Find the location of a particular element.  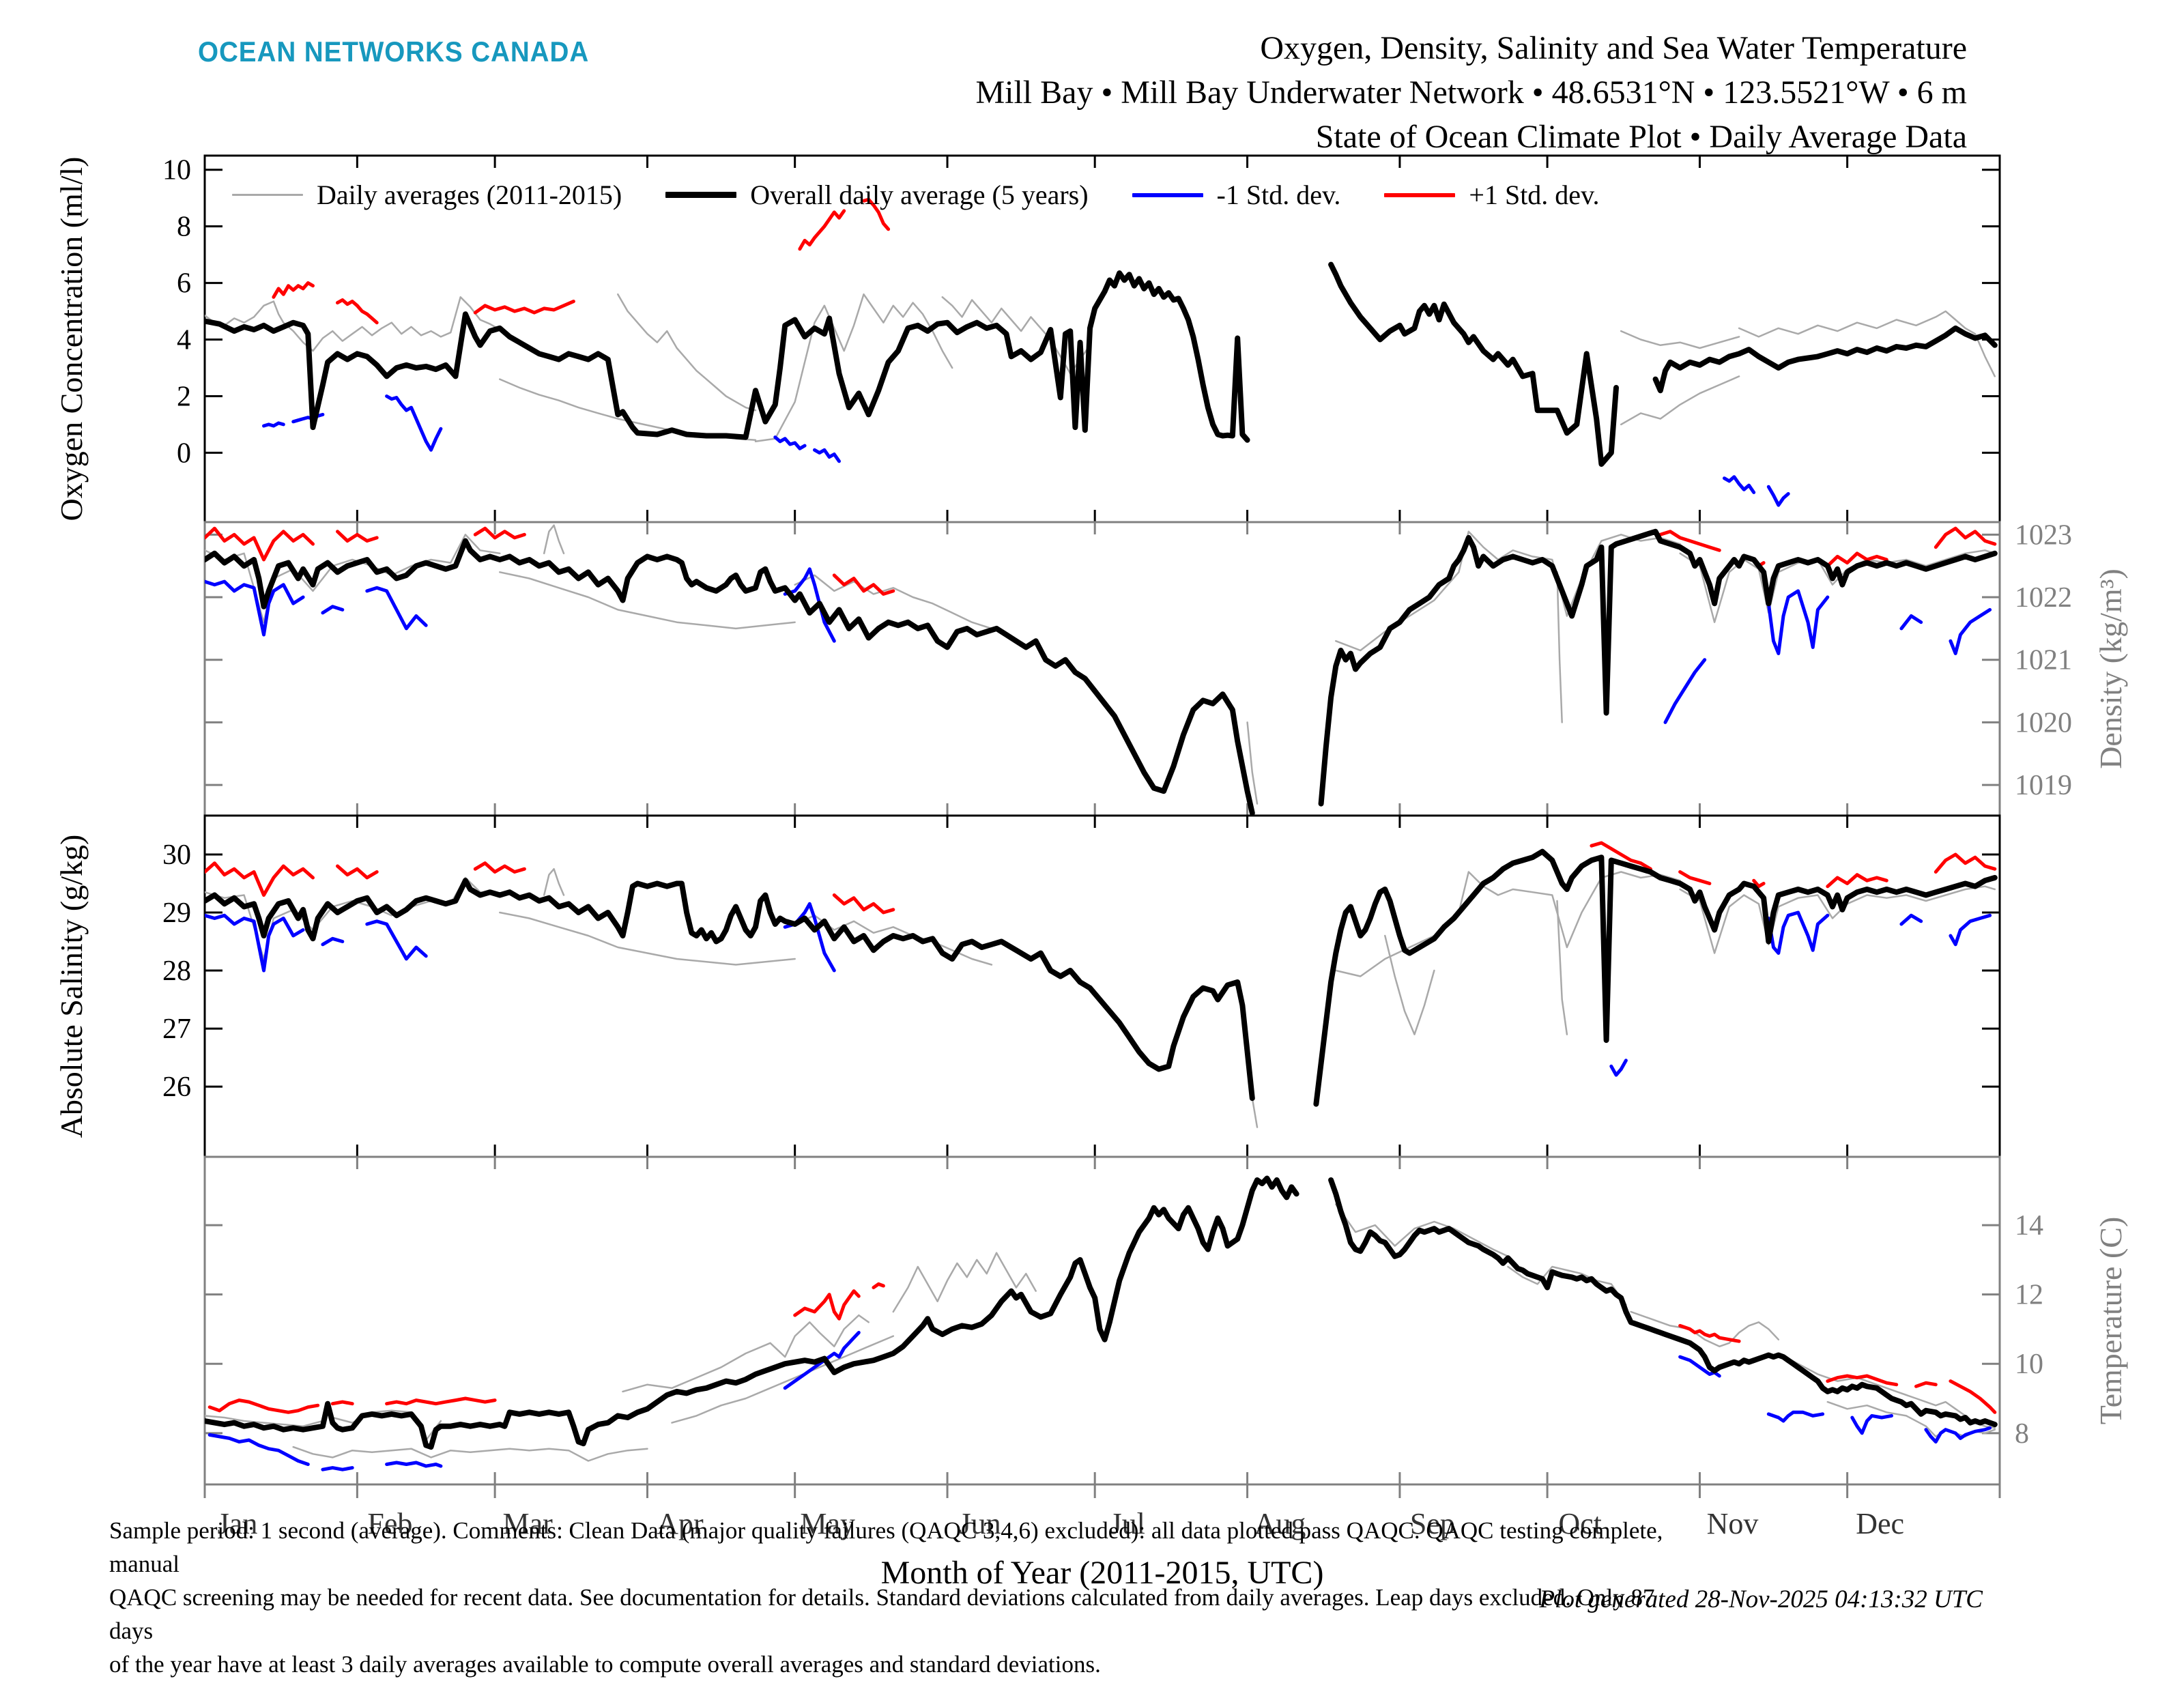

y-tick-label: 1022 is located at coordinates (2043, 598).